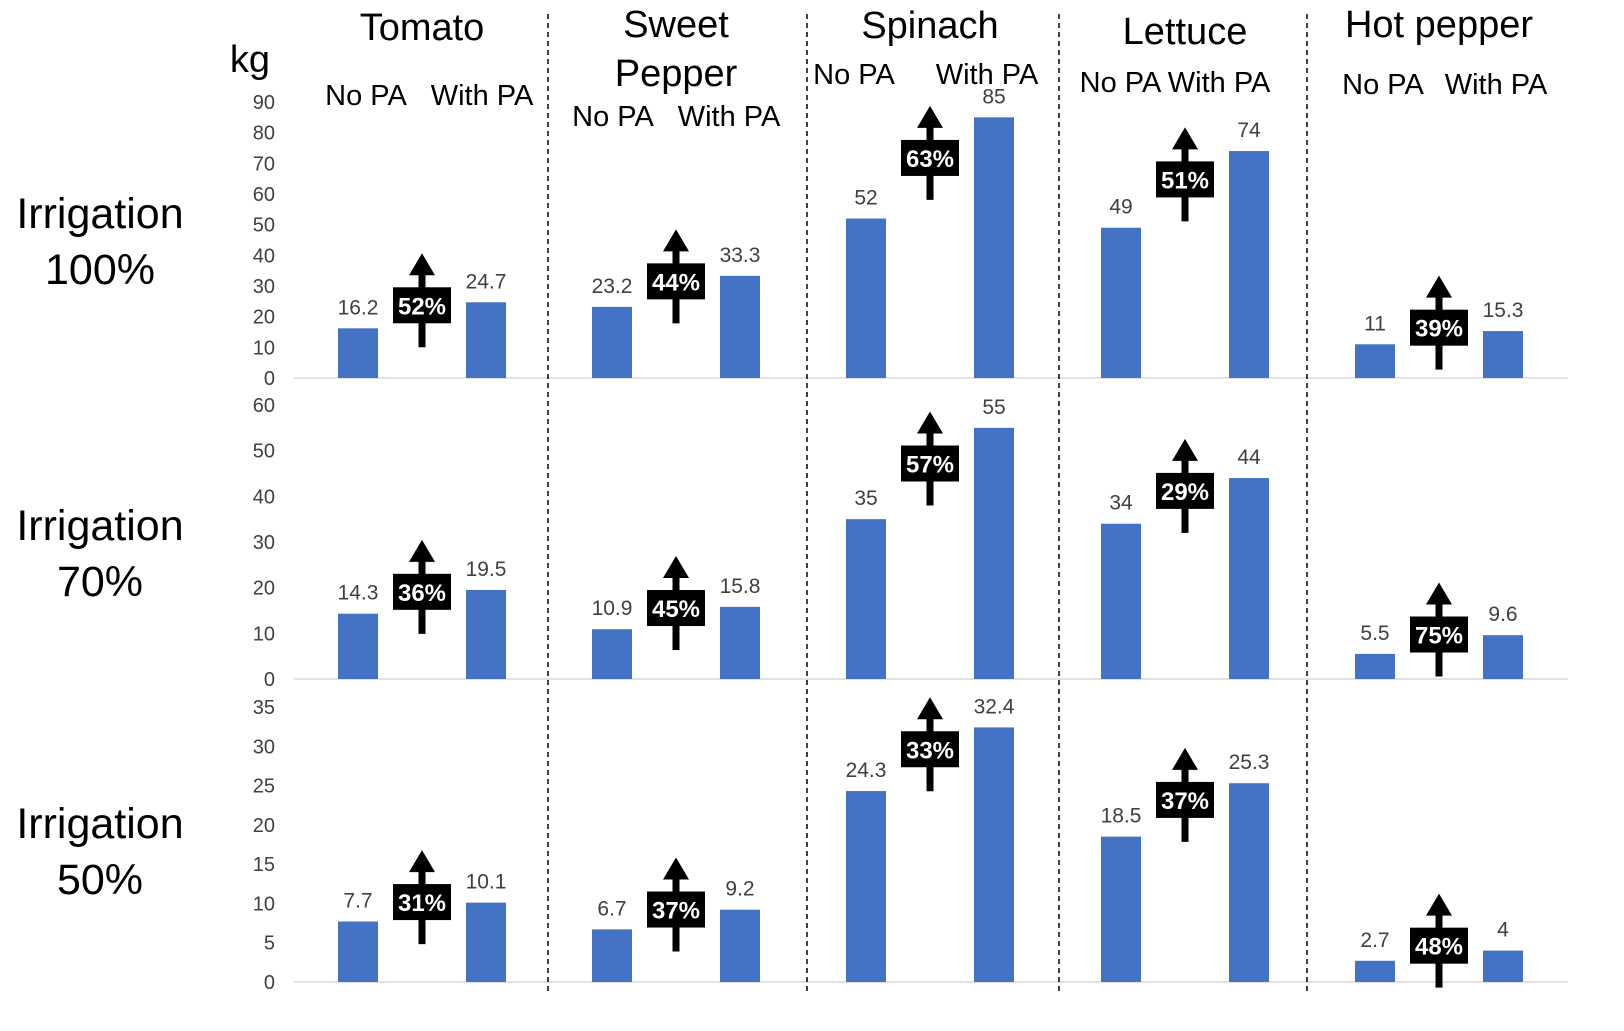  Describe the element at coordinates (612, 608) in the screenshot. I see `bar-value-label: 10.9` at that location.